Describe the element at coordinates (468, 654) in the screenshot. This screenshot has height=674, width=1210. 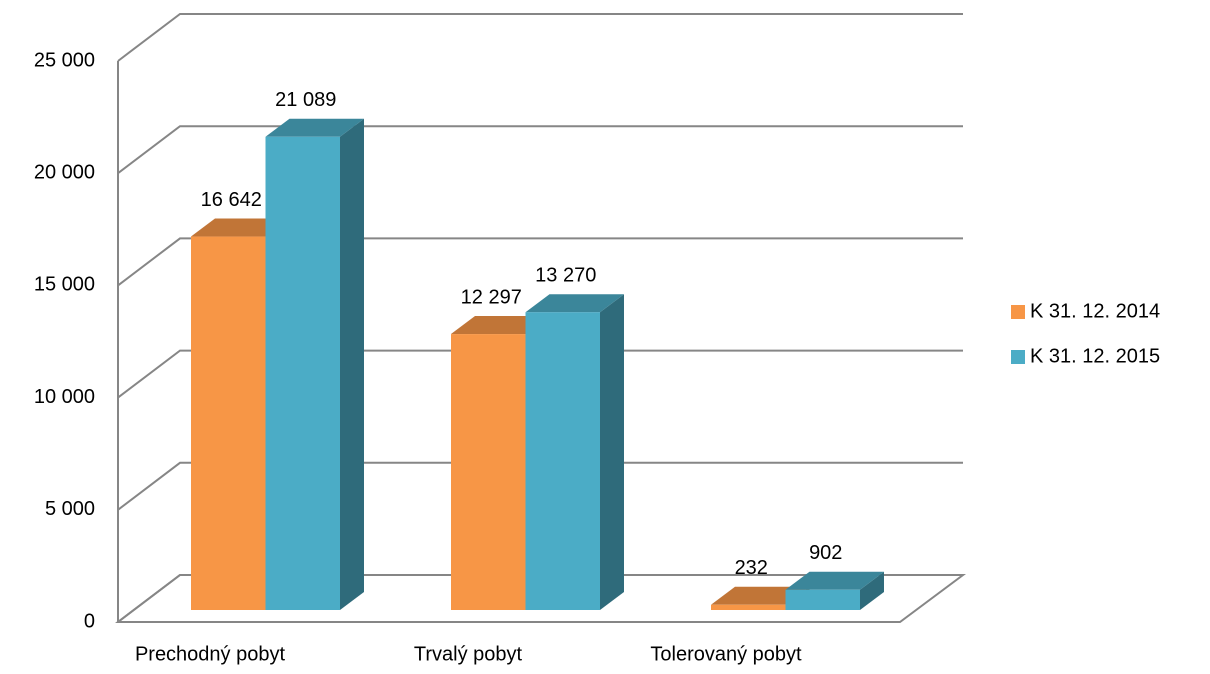
I see `x-tick-label: Trvalý pobyt` at that location.